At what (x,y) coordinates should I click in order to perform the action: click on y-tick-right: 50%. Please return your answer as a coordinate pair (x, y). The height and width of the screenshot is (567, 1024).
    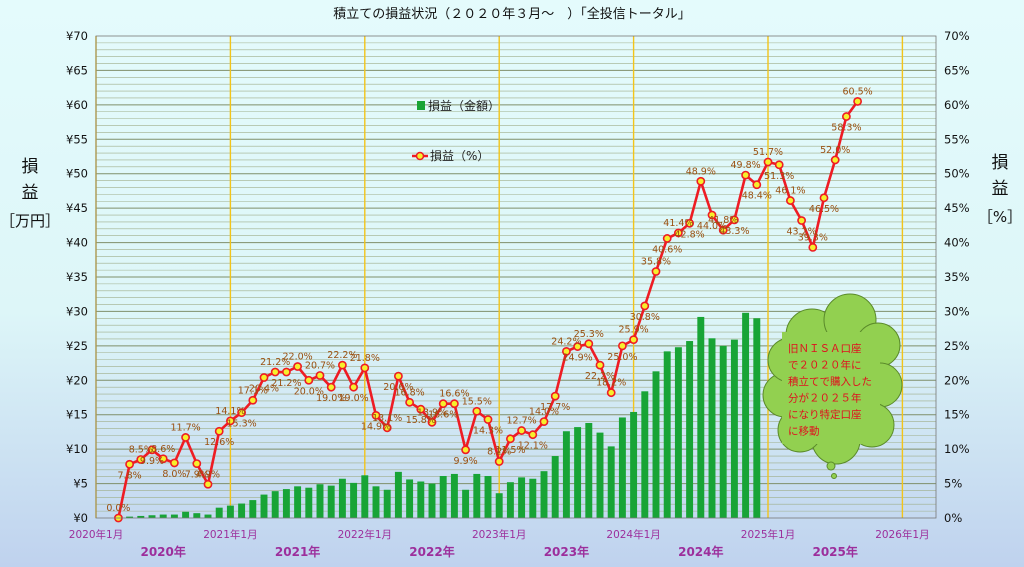
    Looking at the image, I should click on (957, 174).